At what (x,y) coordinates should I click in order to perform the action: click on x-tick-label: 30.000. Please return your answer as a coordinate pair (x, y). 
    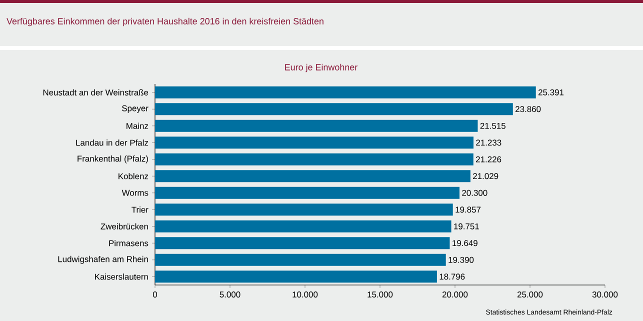
    Looking at the image, I should click on (605, 295).